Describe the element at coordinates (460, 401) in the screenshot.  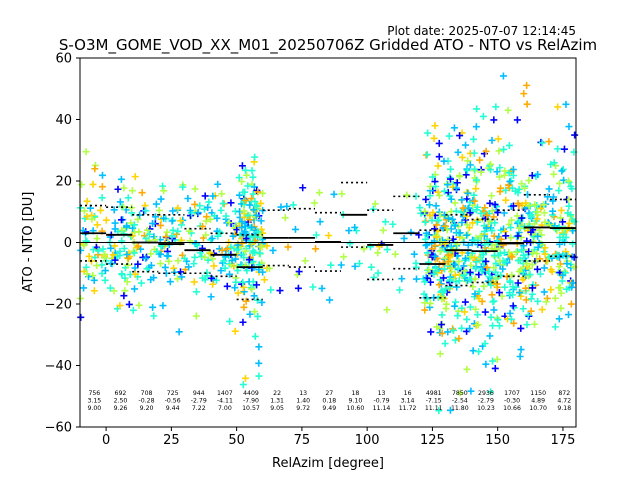
I see `bin-stat-label: -2.54` at that location.